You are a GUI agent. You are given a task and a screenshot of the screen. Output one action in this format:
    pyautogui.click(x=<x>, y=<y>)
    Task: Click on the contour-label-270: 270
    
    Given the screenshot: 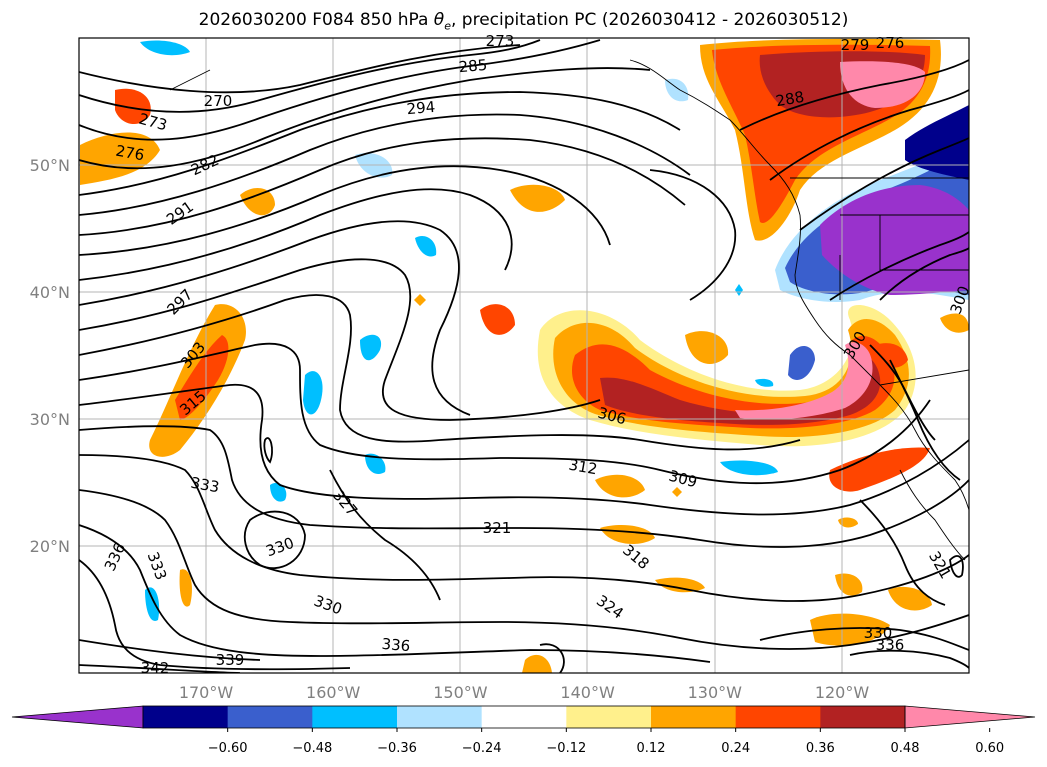 What is the action you would take?
    pyautogui.click(x=218, y=101)
    